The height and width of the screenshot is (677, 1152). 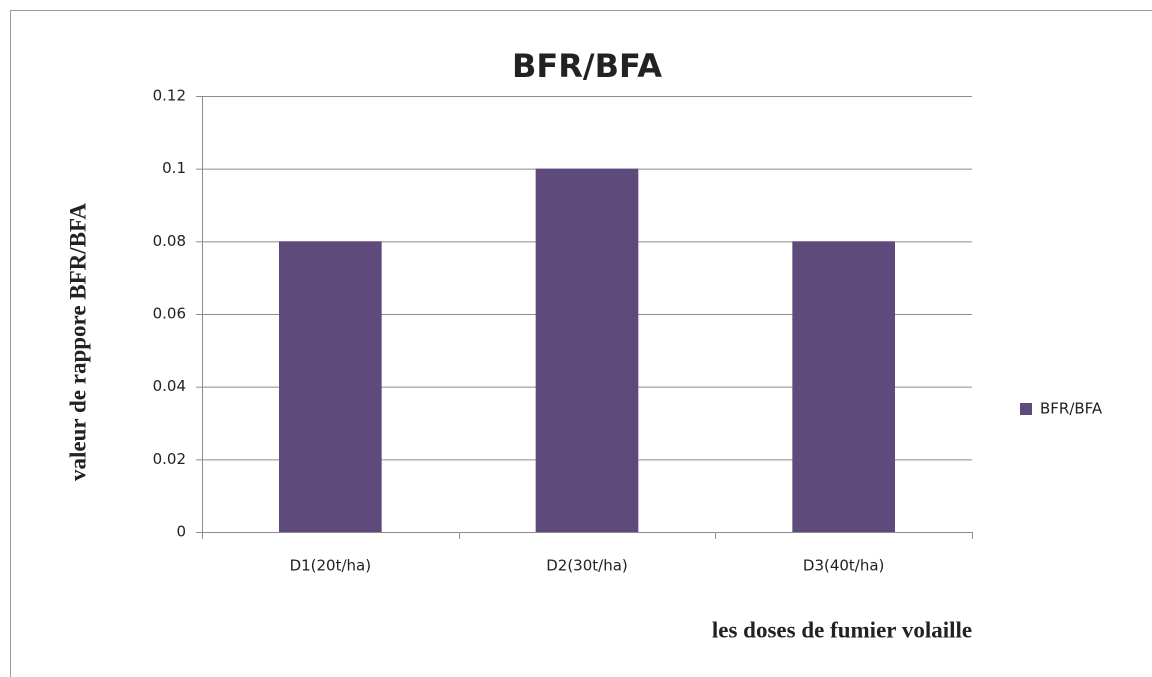 What do you see at coordinates (169, 96) in the screenshot?
I see `y-tick-label: 0.12` at bounding box center [169, 96].